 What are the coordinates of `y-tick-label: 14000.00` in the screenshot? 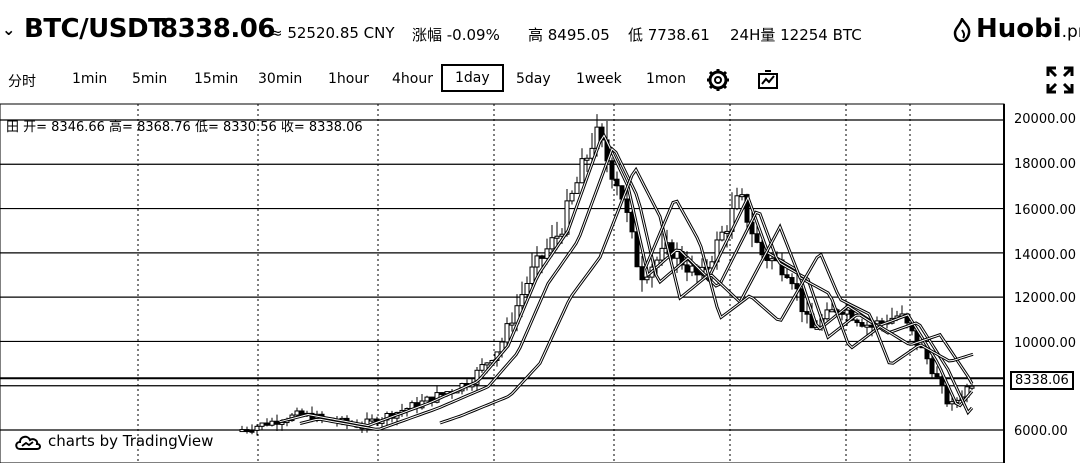 It's located at (1045, 255).